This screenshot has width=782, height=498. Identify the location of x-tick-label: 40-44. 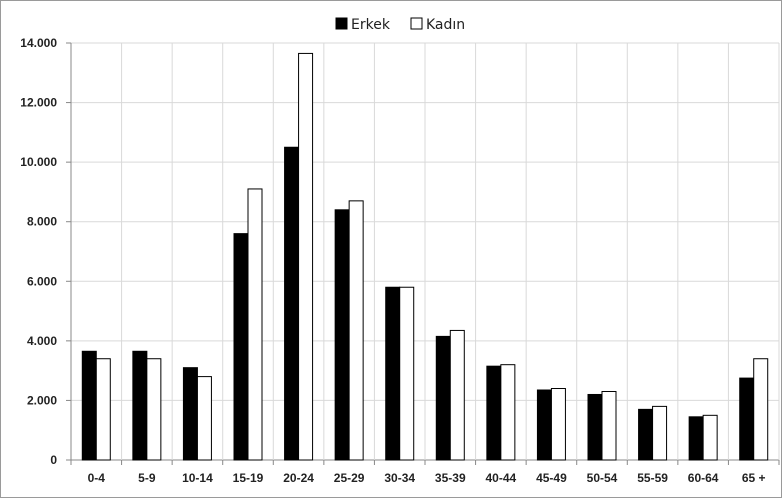
(501, 478).